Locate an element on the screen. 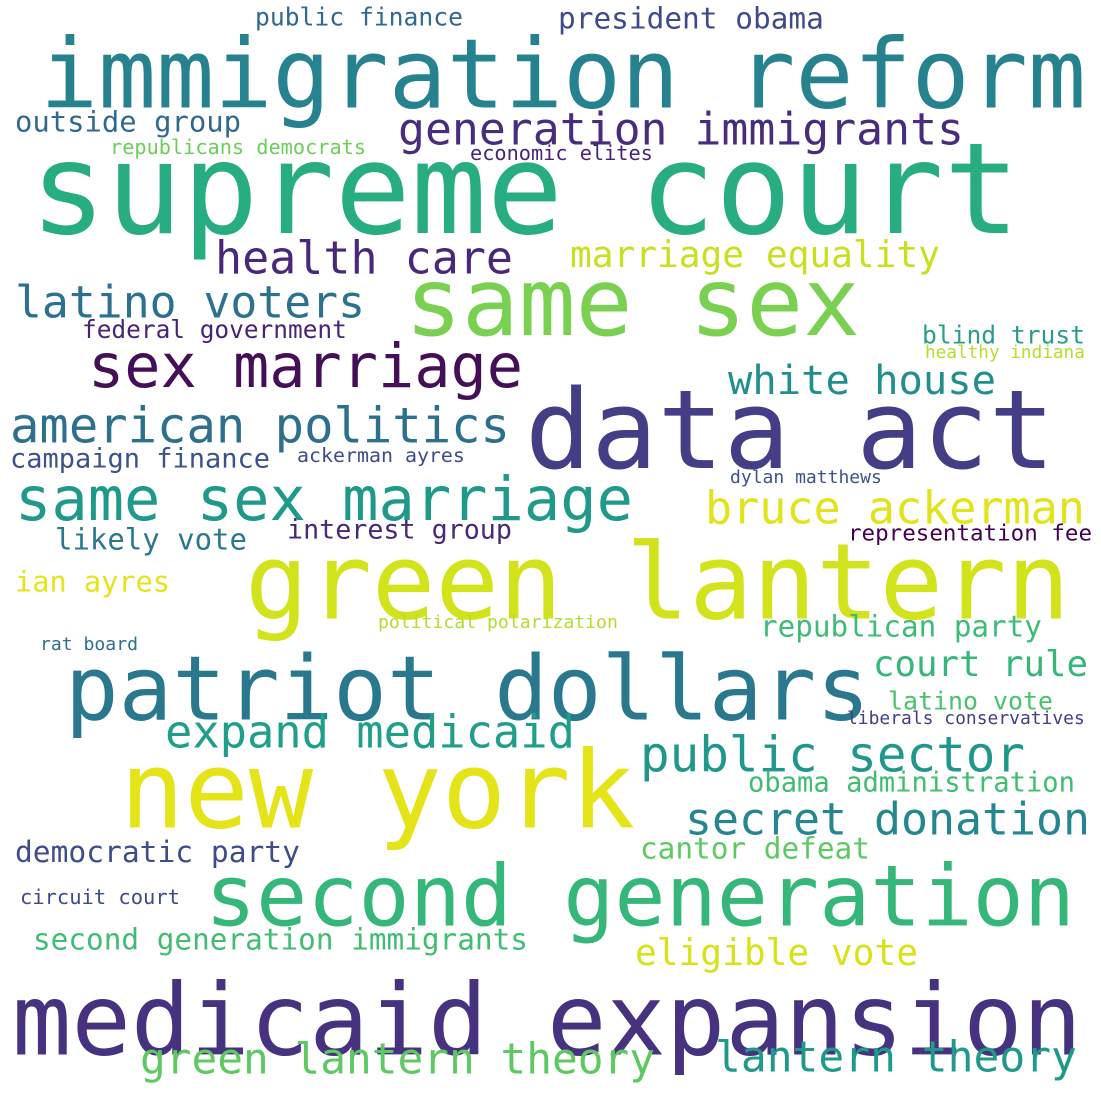  word-new-york: new york is located at coordinates (377, 791).